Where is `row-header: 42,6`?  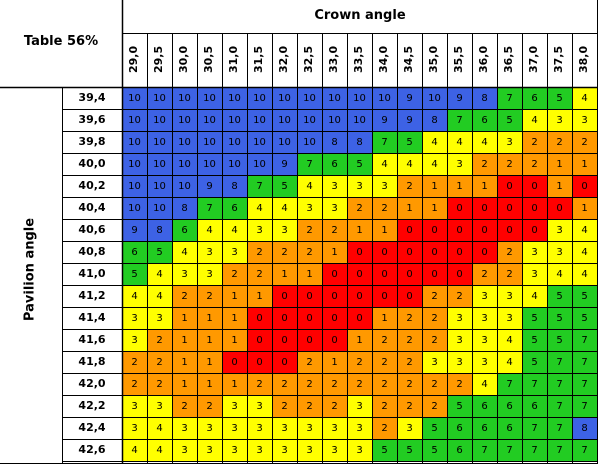 row-header: 42,6 is located at coordinates (92, 449).